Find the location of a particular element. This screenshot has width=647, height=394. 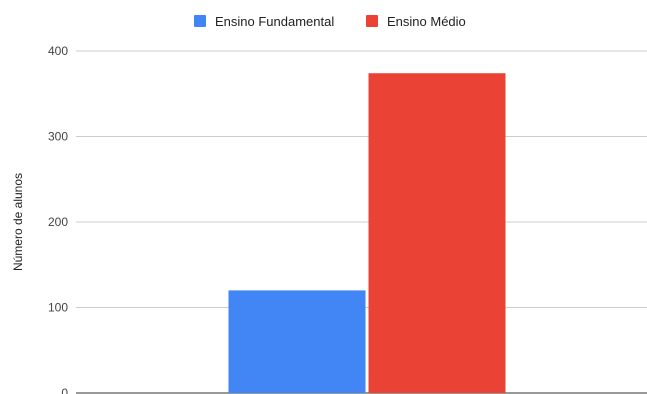

legend-label-ensino-medio: Ensino Médio is located at coordinates (426, 21).